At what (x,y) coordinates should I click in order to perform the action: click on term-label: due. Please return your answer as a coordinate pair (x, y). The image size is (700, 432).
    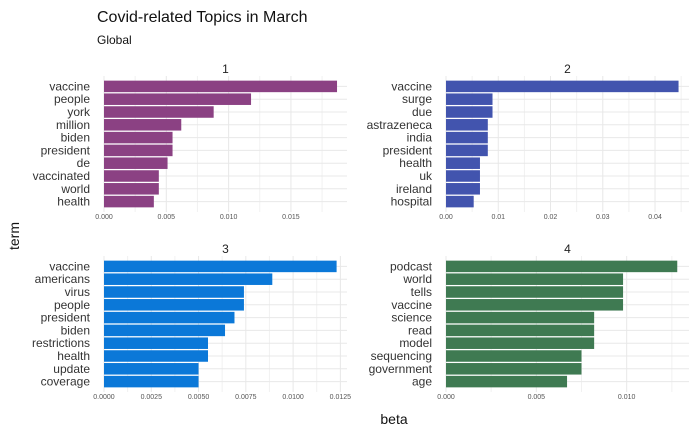
    Looking at the image, I should click on (422, 112).